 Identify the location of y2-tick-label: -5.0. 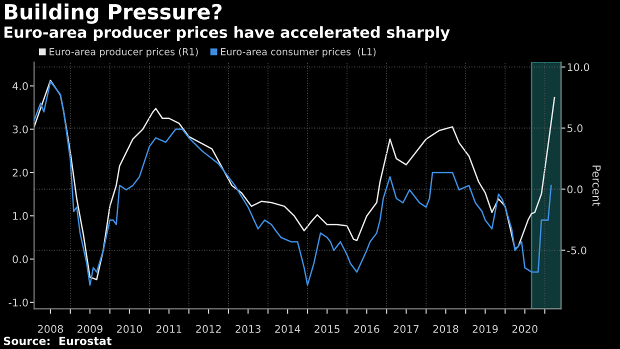
(576, 250).